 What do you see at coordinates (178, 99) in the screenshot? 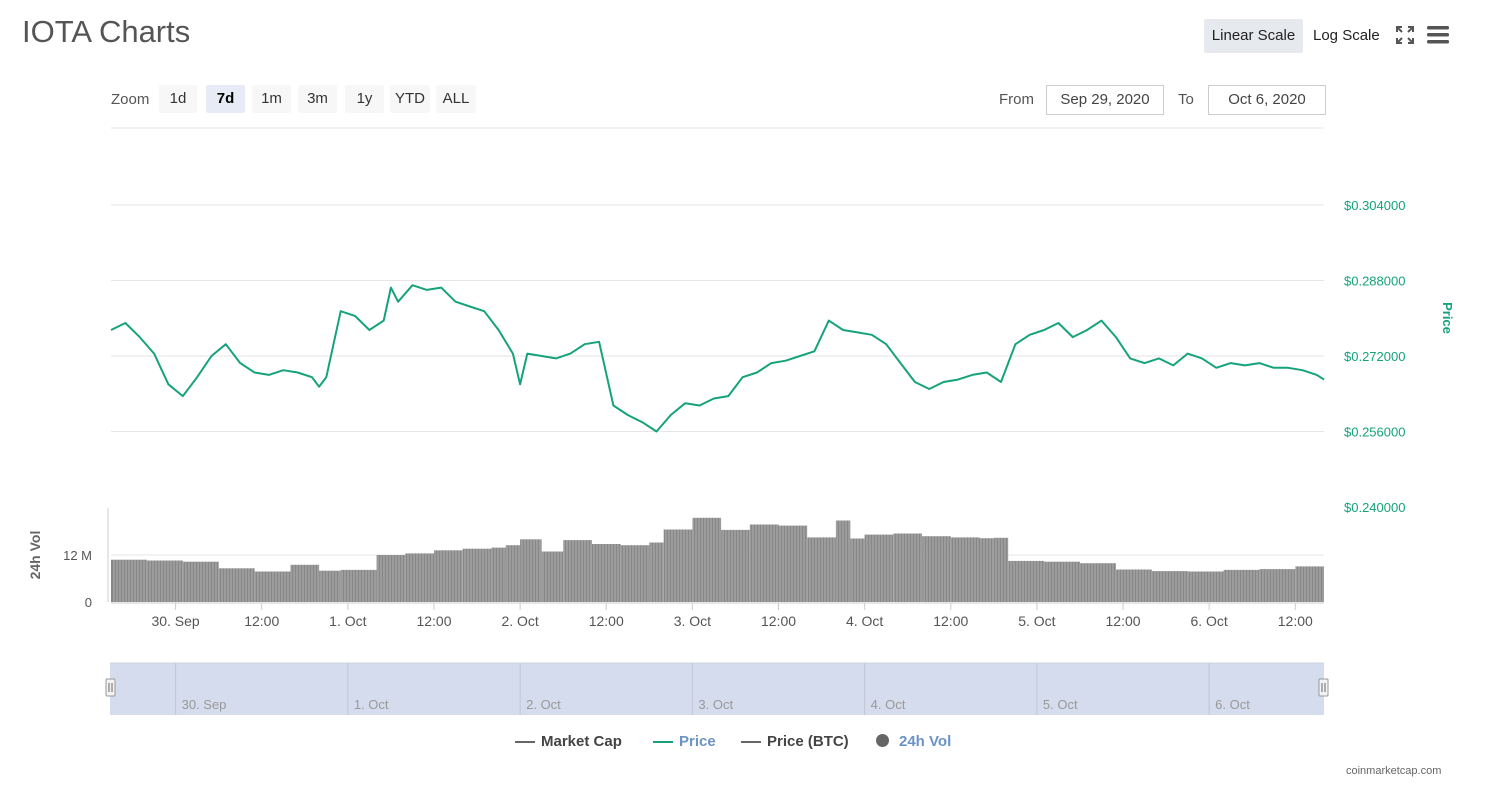
I see `zoom-1d-button: 1d` at bounding box center [178, 99].